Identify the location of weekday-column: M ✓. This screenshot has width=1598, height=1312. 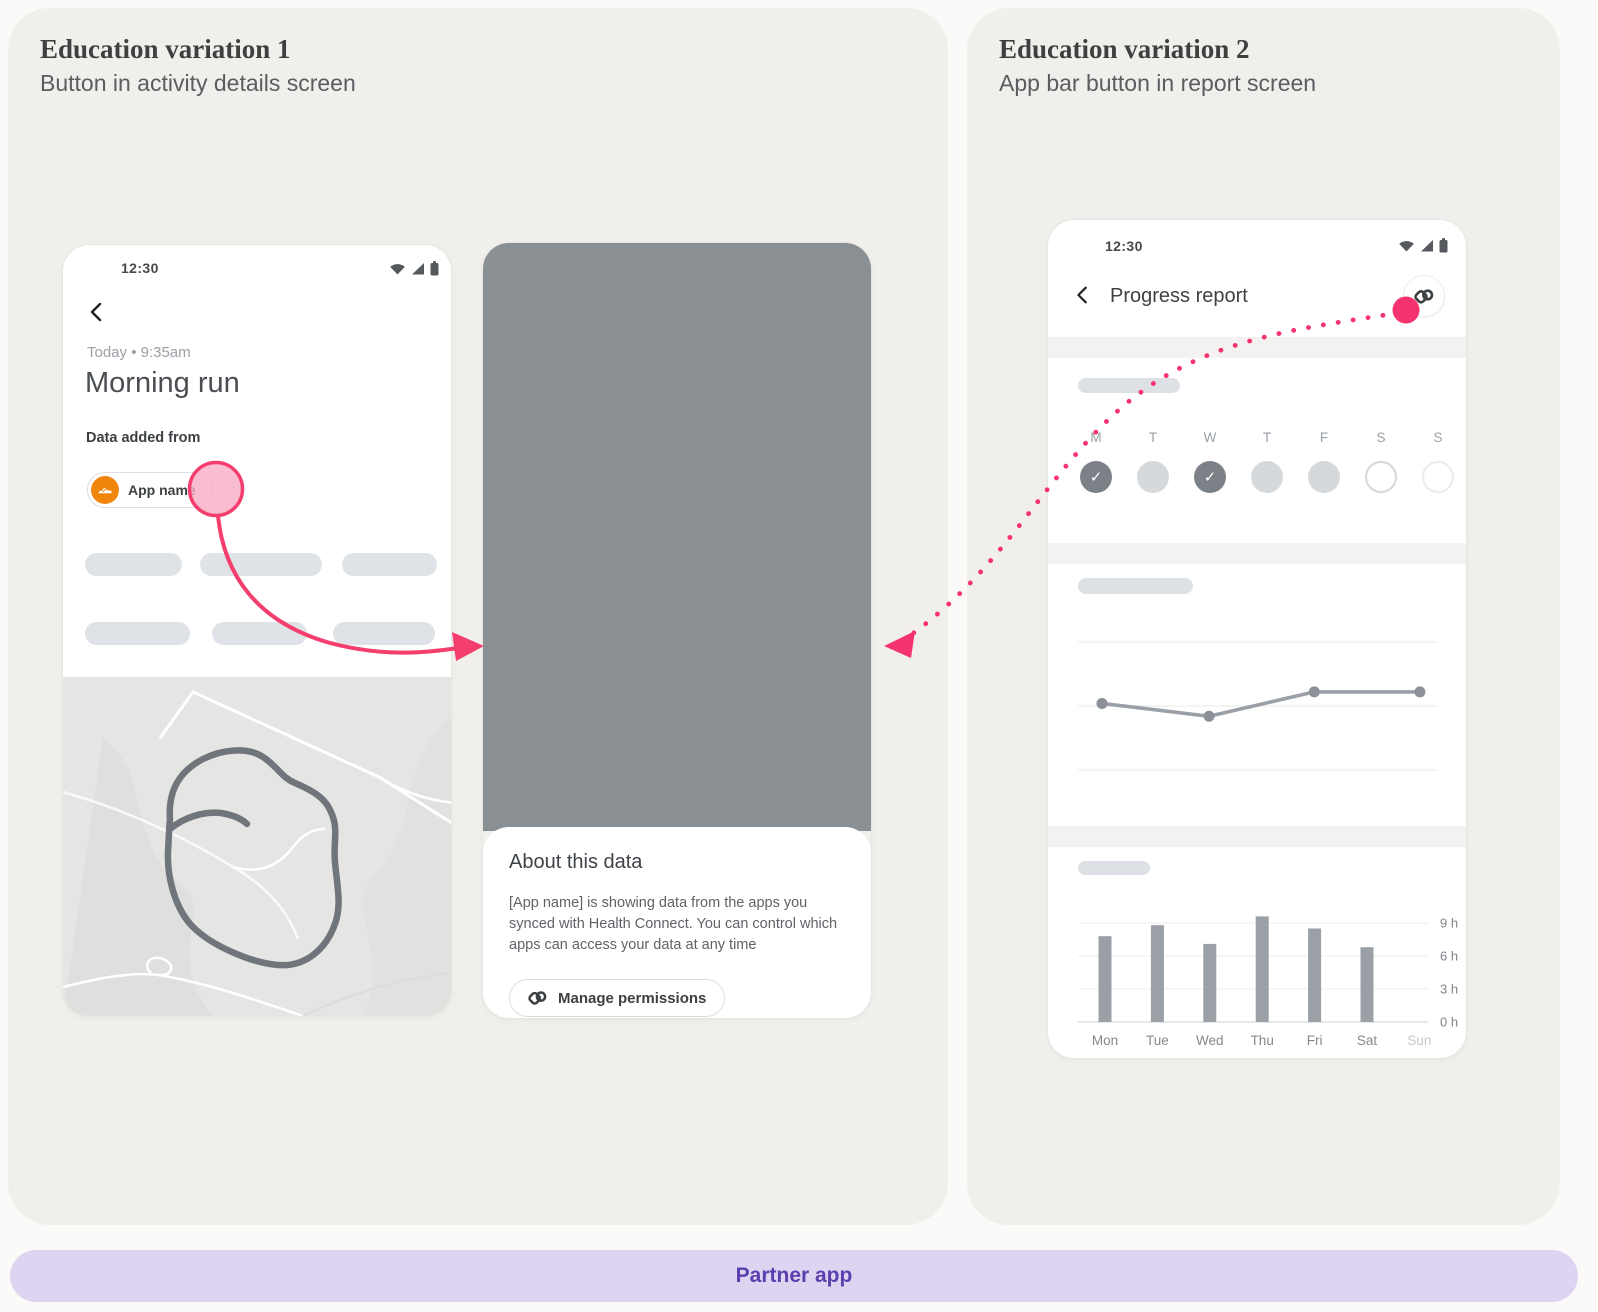
(1096, 461).